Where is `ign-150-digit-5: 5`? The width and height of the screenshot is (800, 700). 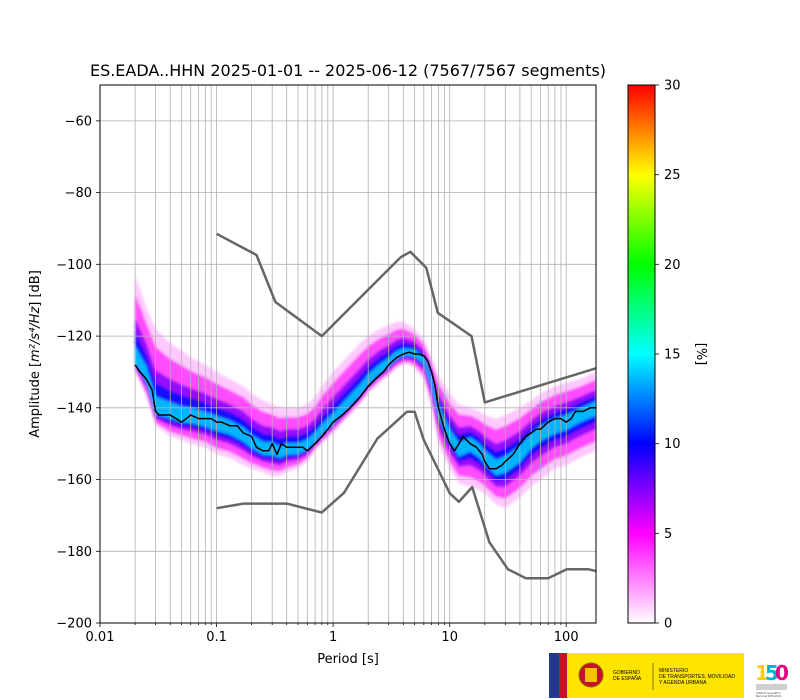 ign-150-digit-5: 5 is located at coordinates (772, 673).